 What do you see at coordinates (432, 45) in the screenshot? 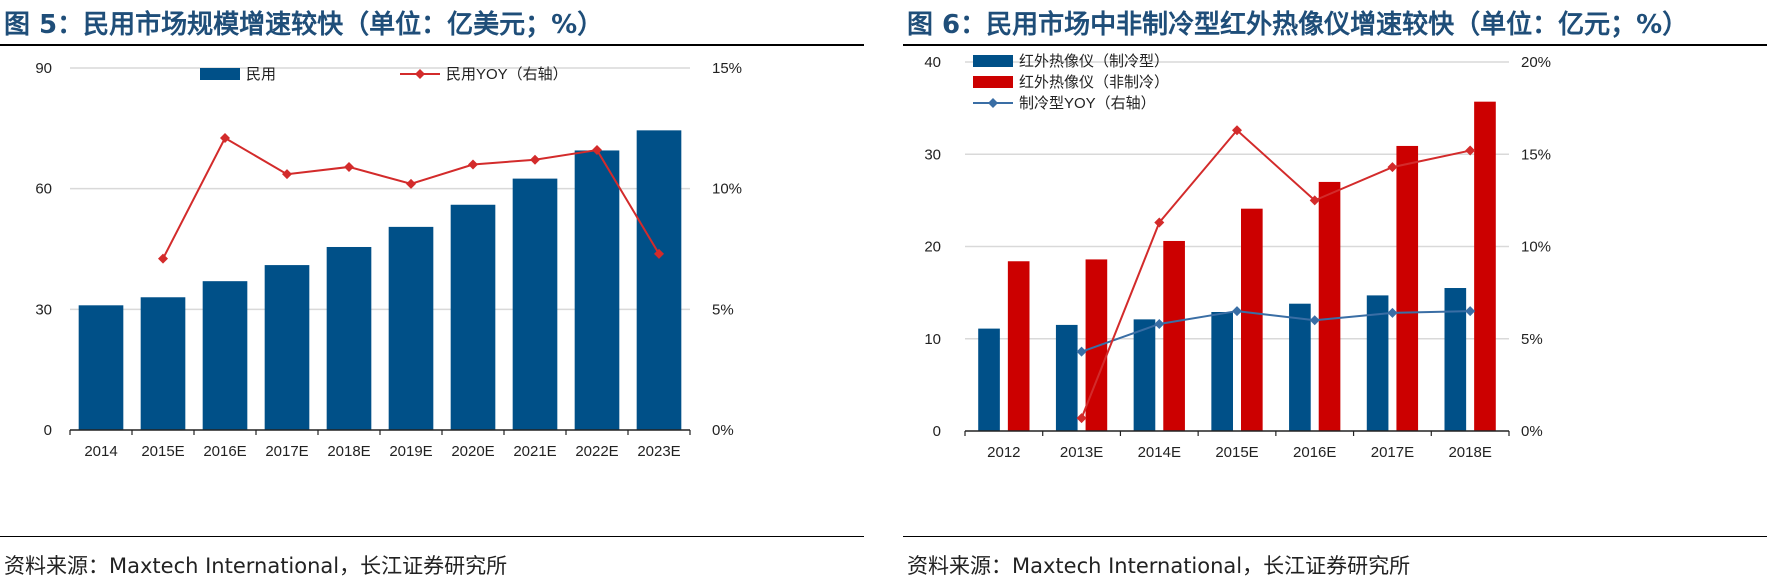
I see `figure-5-title-rule` at bounding box center [432, 45].